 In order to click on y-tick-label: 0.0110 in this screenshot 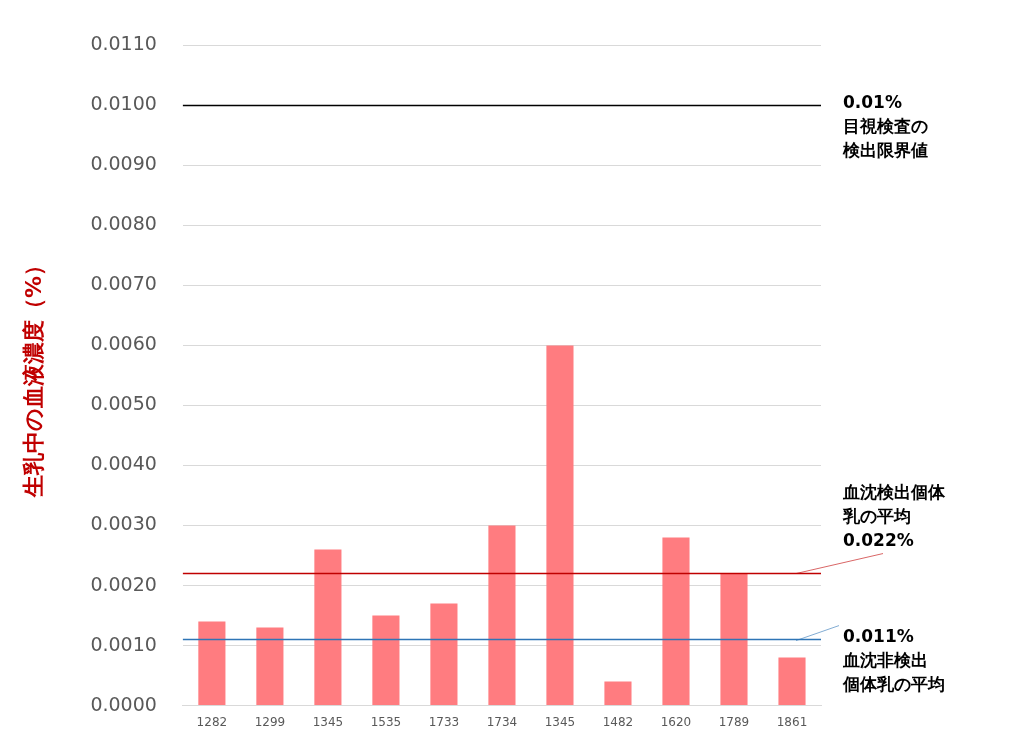, I will do `click(123, 43)`.